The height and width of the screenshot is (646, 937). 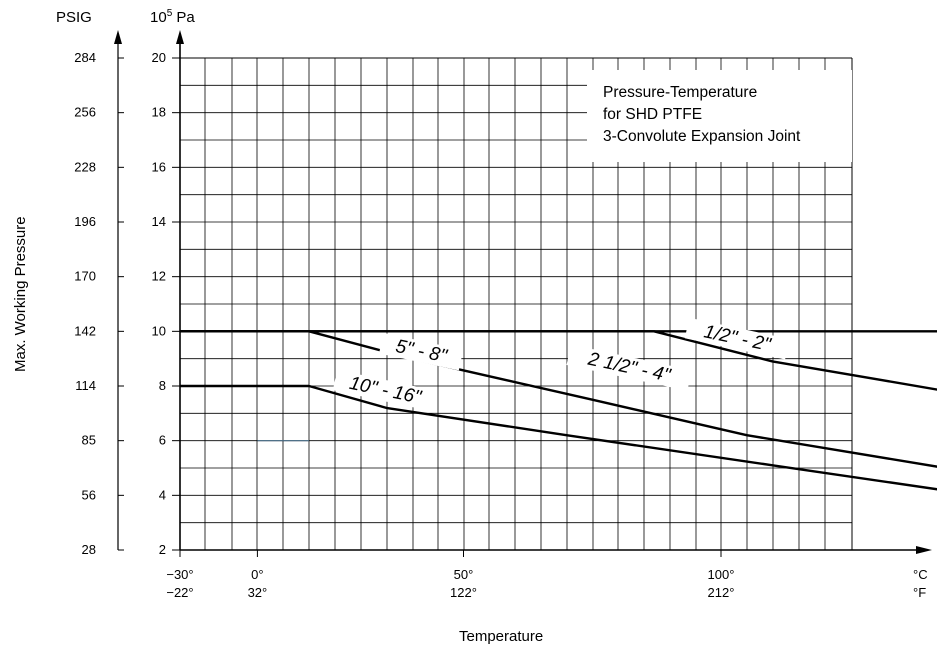 What do you see at coordinates (162, 549) in the screenshot?
I see `y-tick-label-bar: 2` at bounding box center [162, 549].